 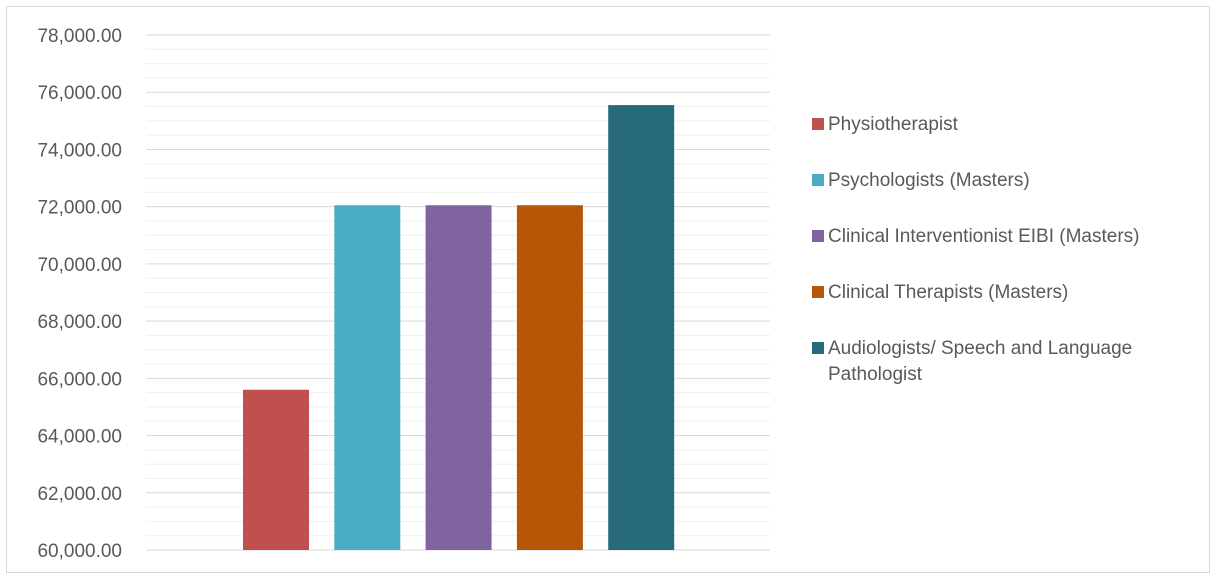 What do you see at coordinates (79, 150) in the screenshot?
I see `y-tick-label: 74,000.00` at bounding box center [79, 150].